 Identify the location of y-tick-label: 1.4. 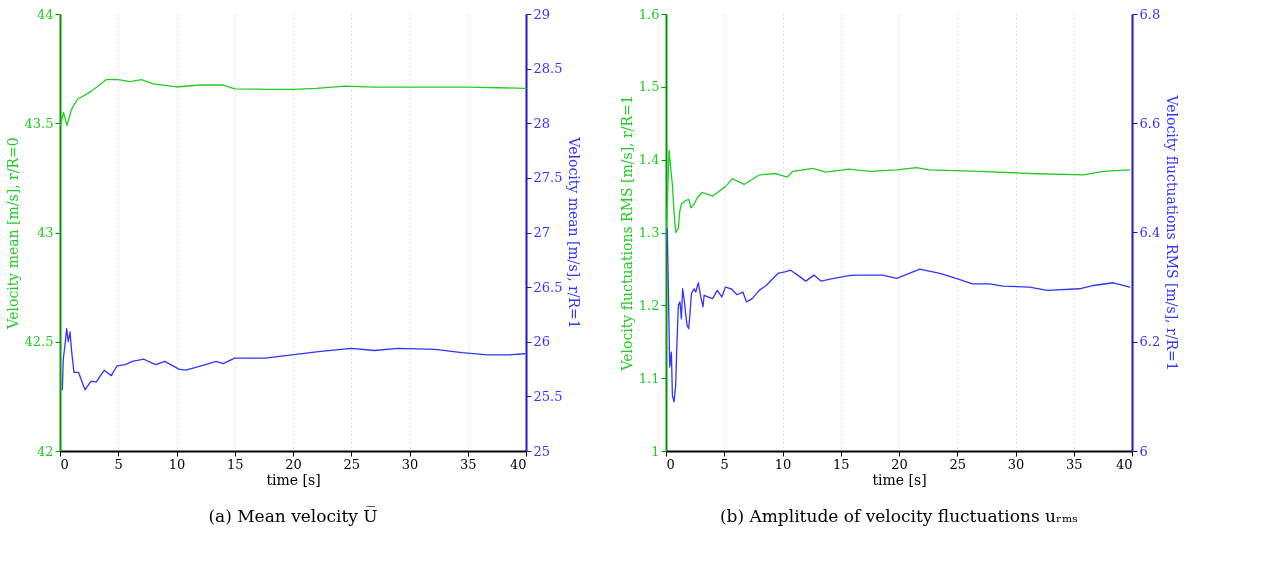
(649, 160).